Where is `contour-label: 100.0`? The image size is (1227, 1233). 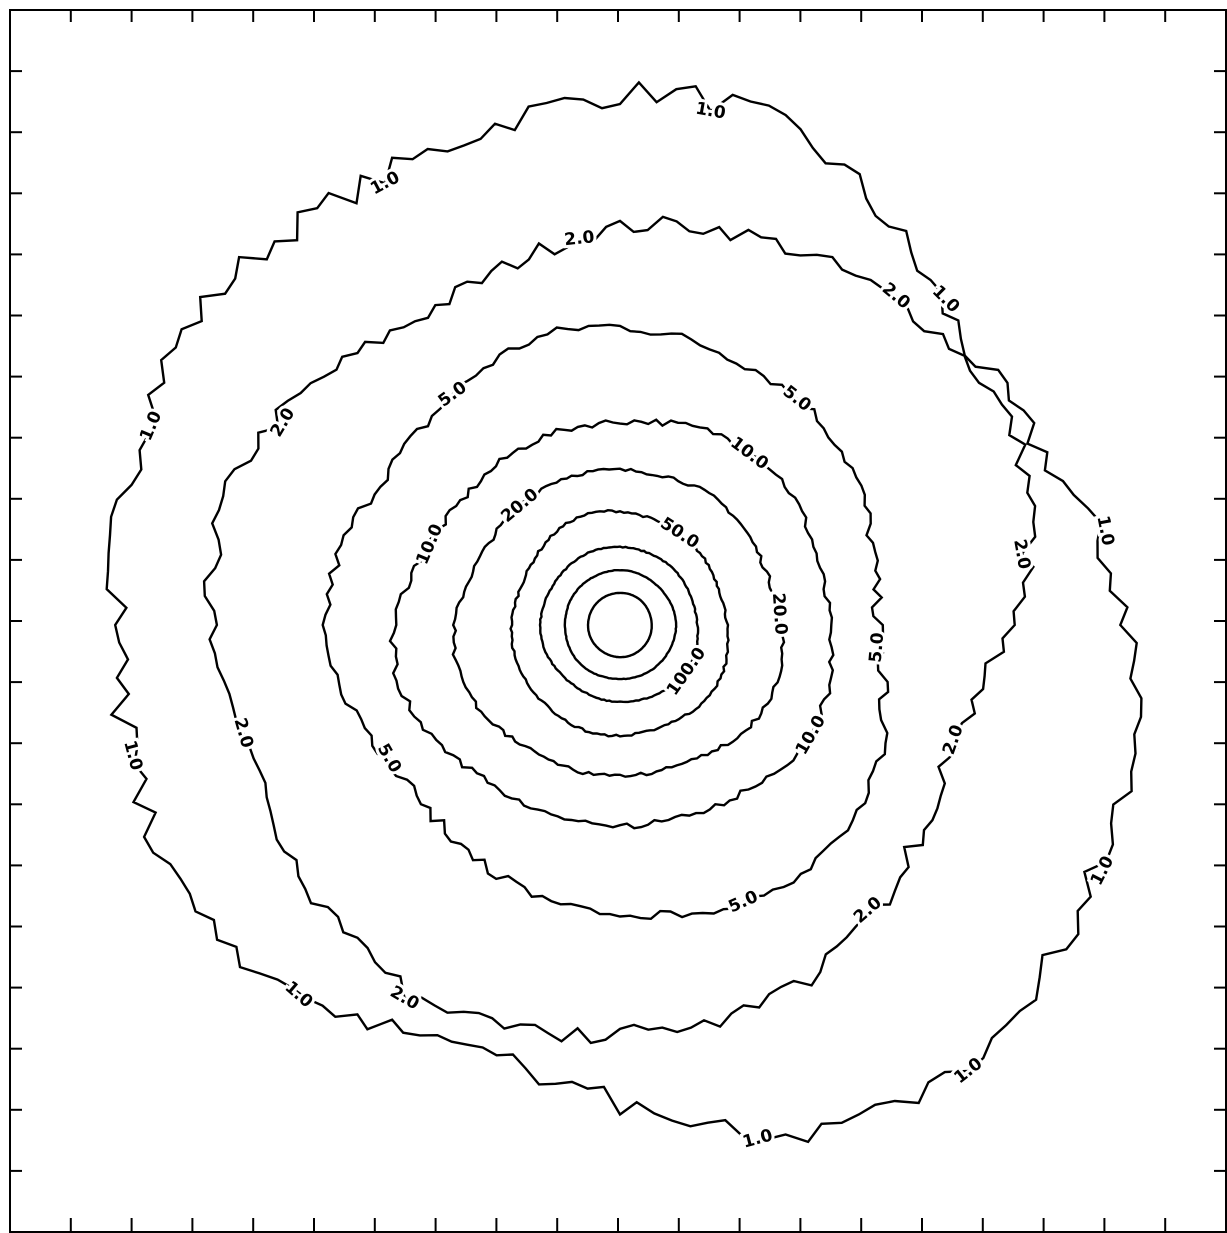 contour-label: 100.0 is located at coordinates (686, 672).